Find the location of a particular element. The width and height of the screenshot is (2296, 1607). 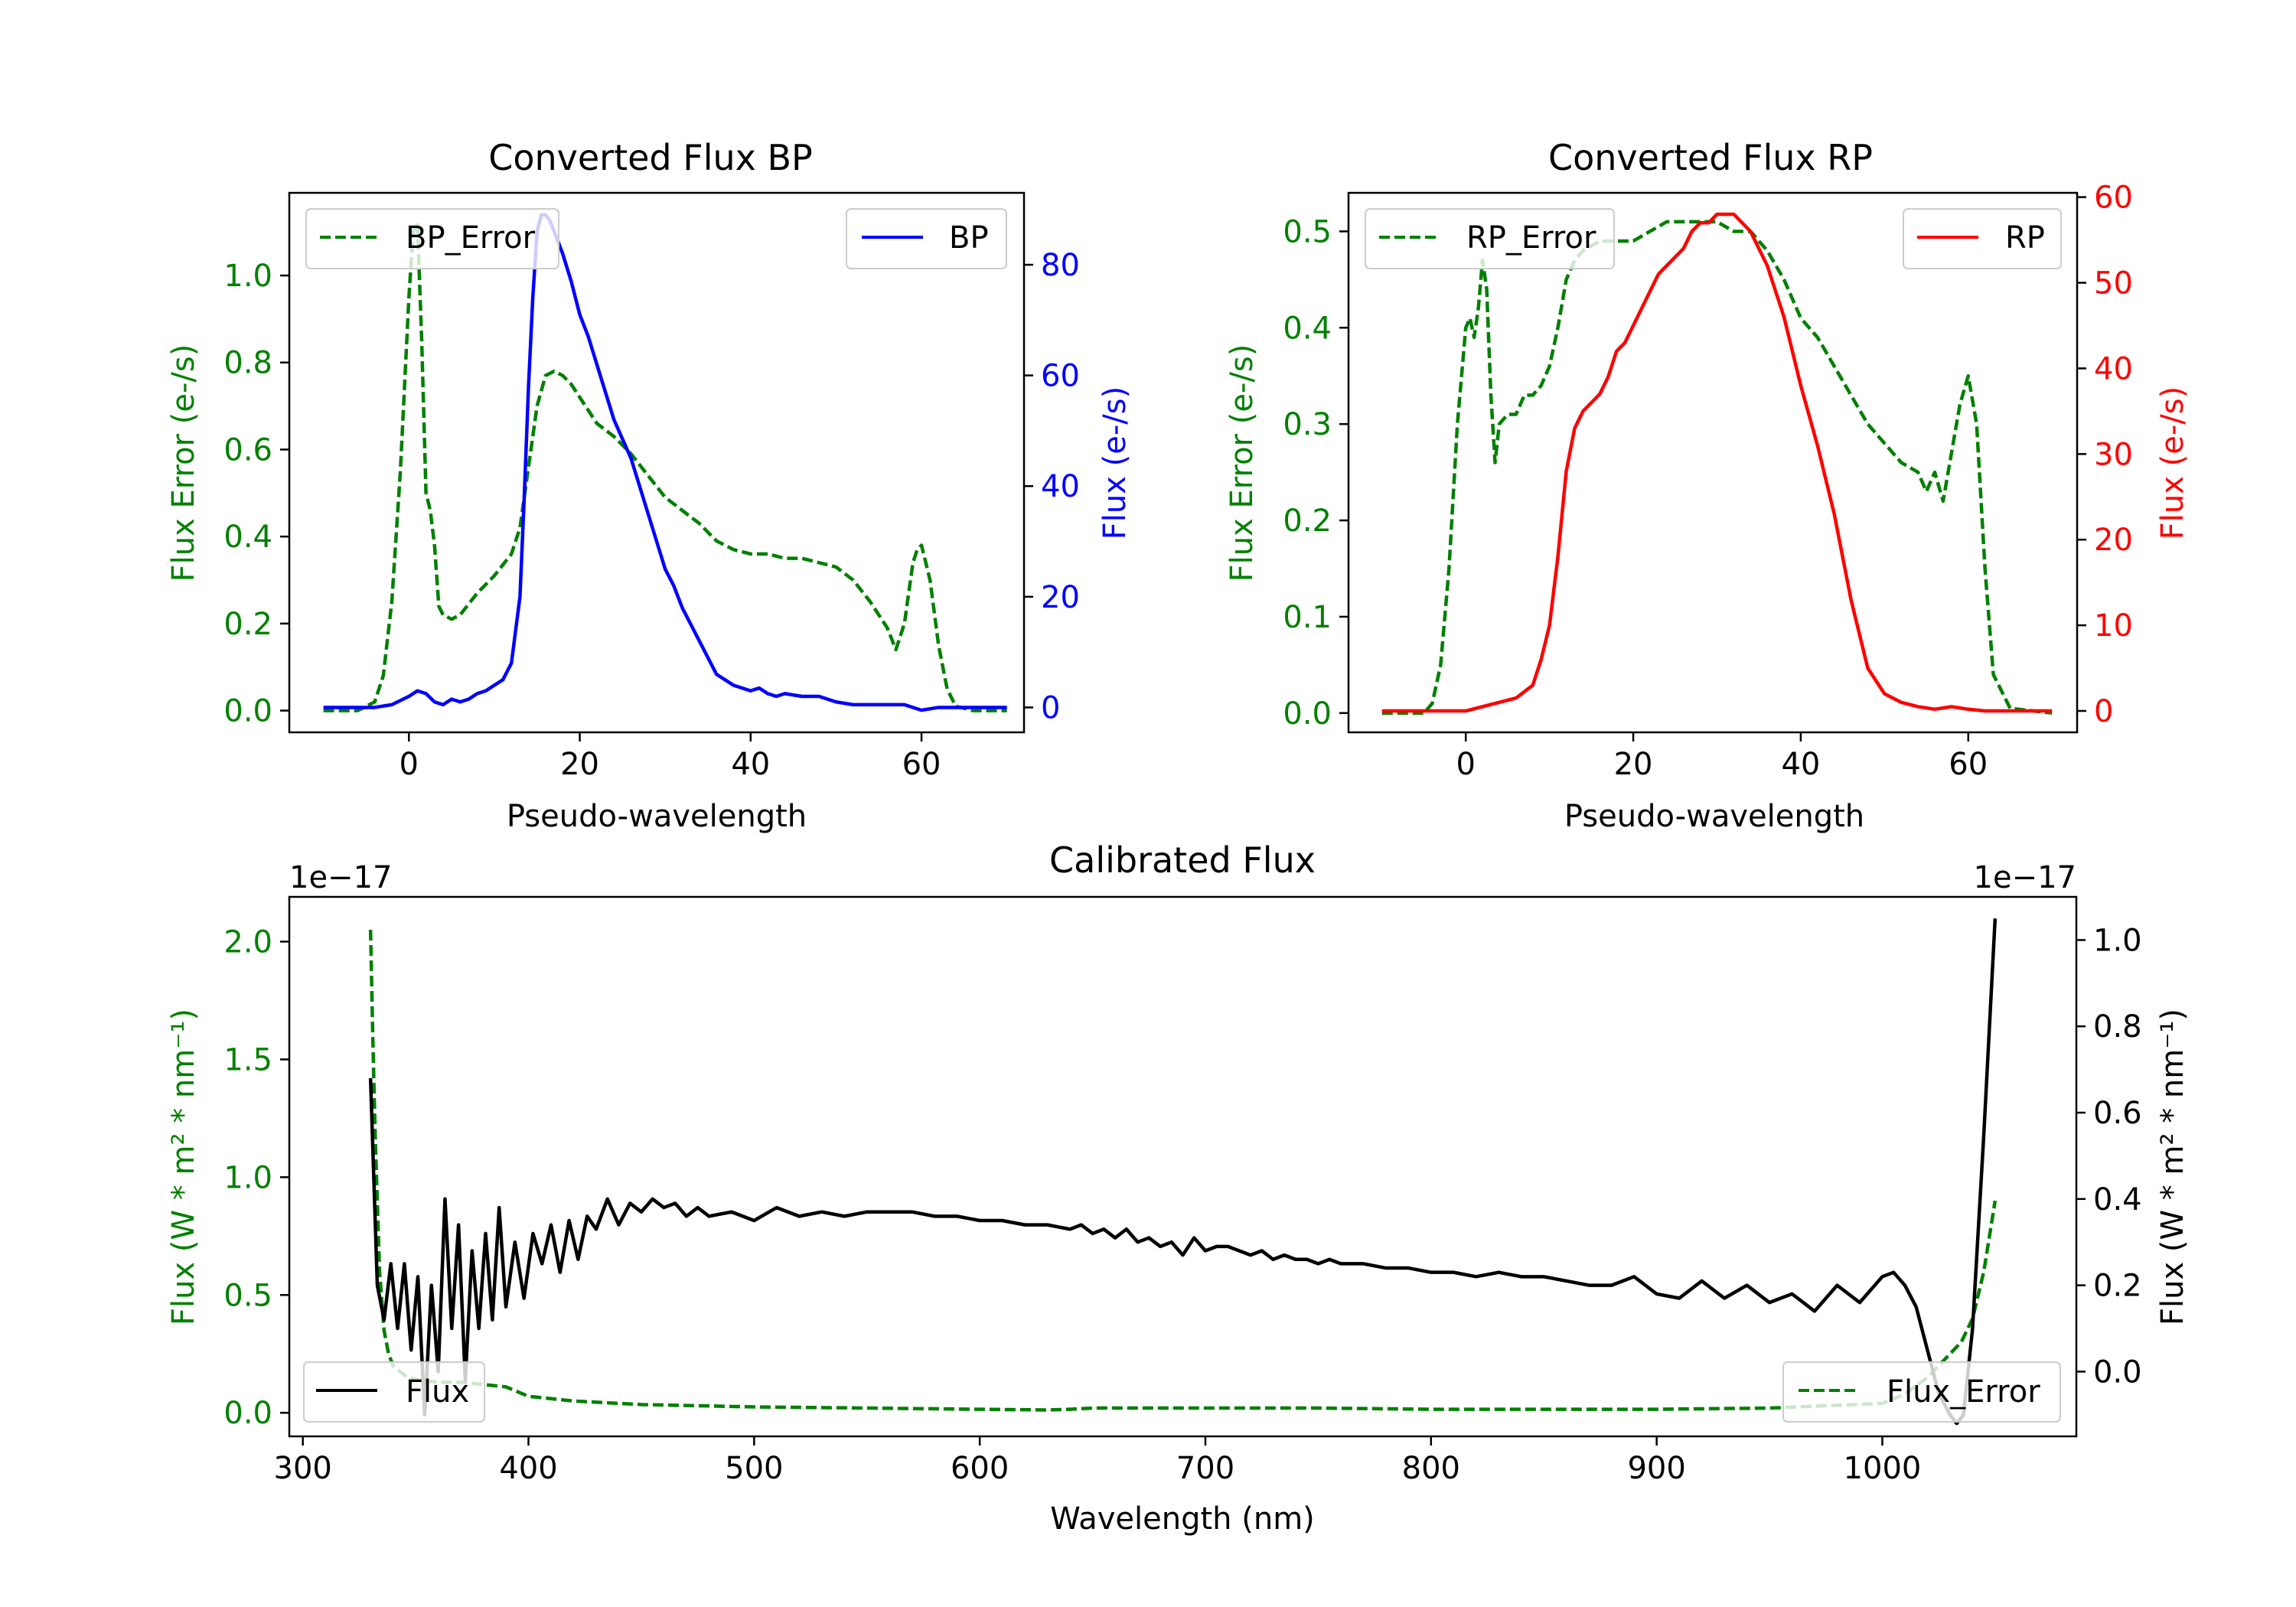

rp-plot-area is located at coordinates (1717, 463).